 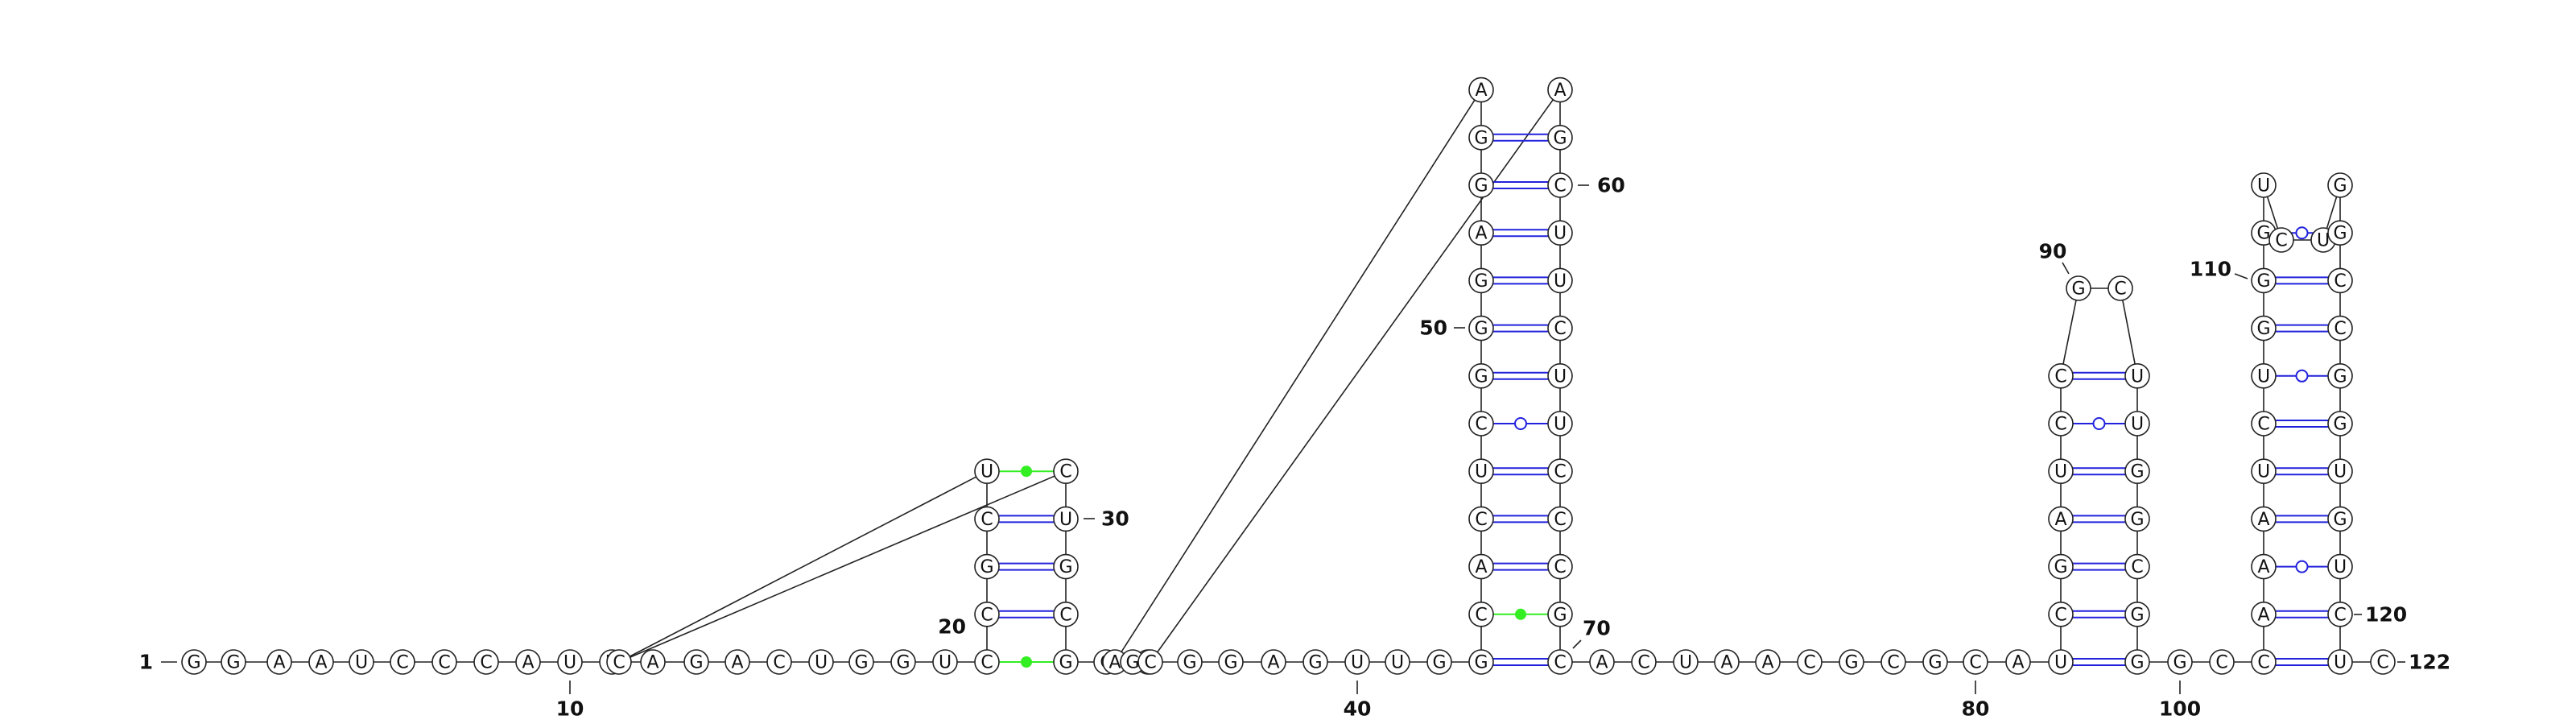 I want to click on backbone-link, so click(x=1355, y=376).